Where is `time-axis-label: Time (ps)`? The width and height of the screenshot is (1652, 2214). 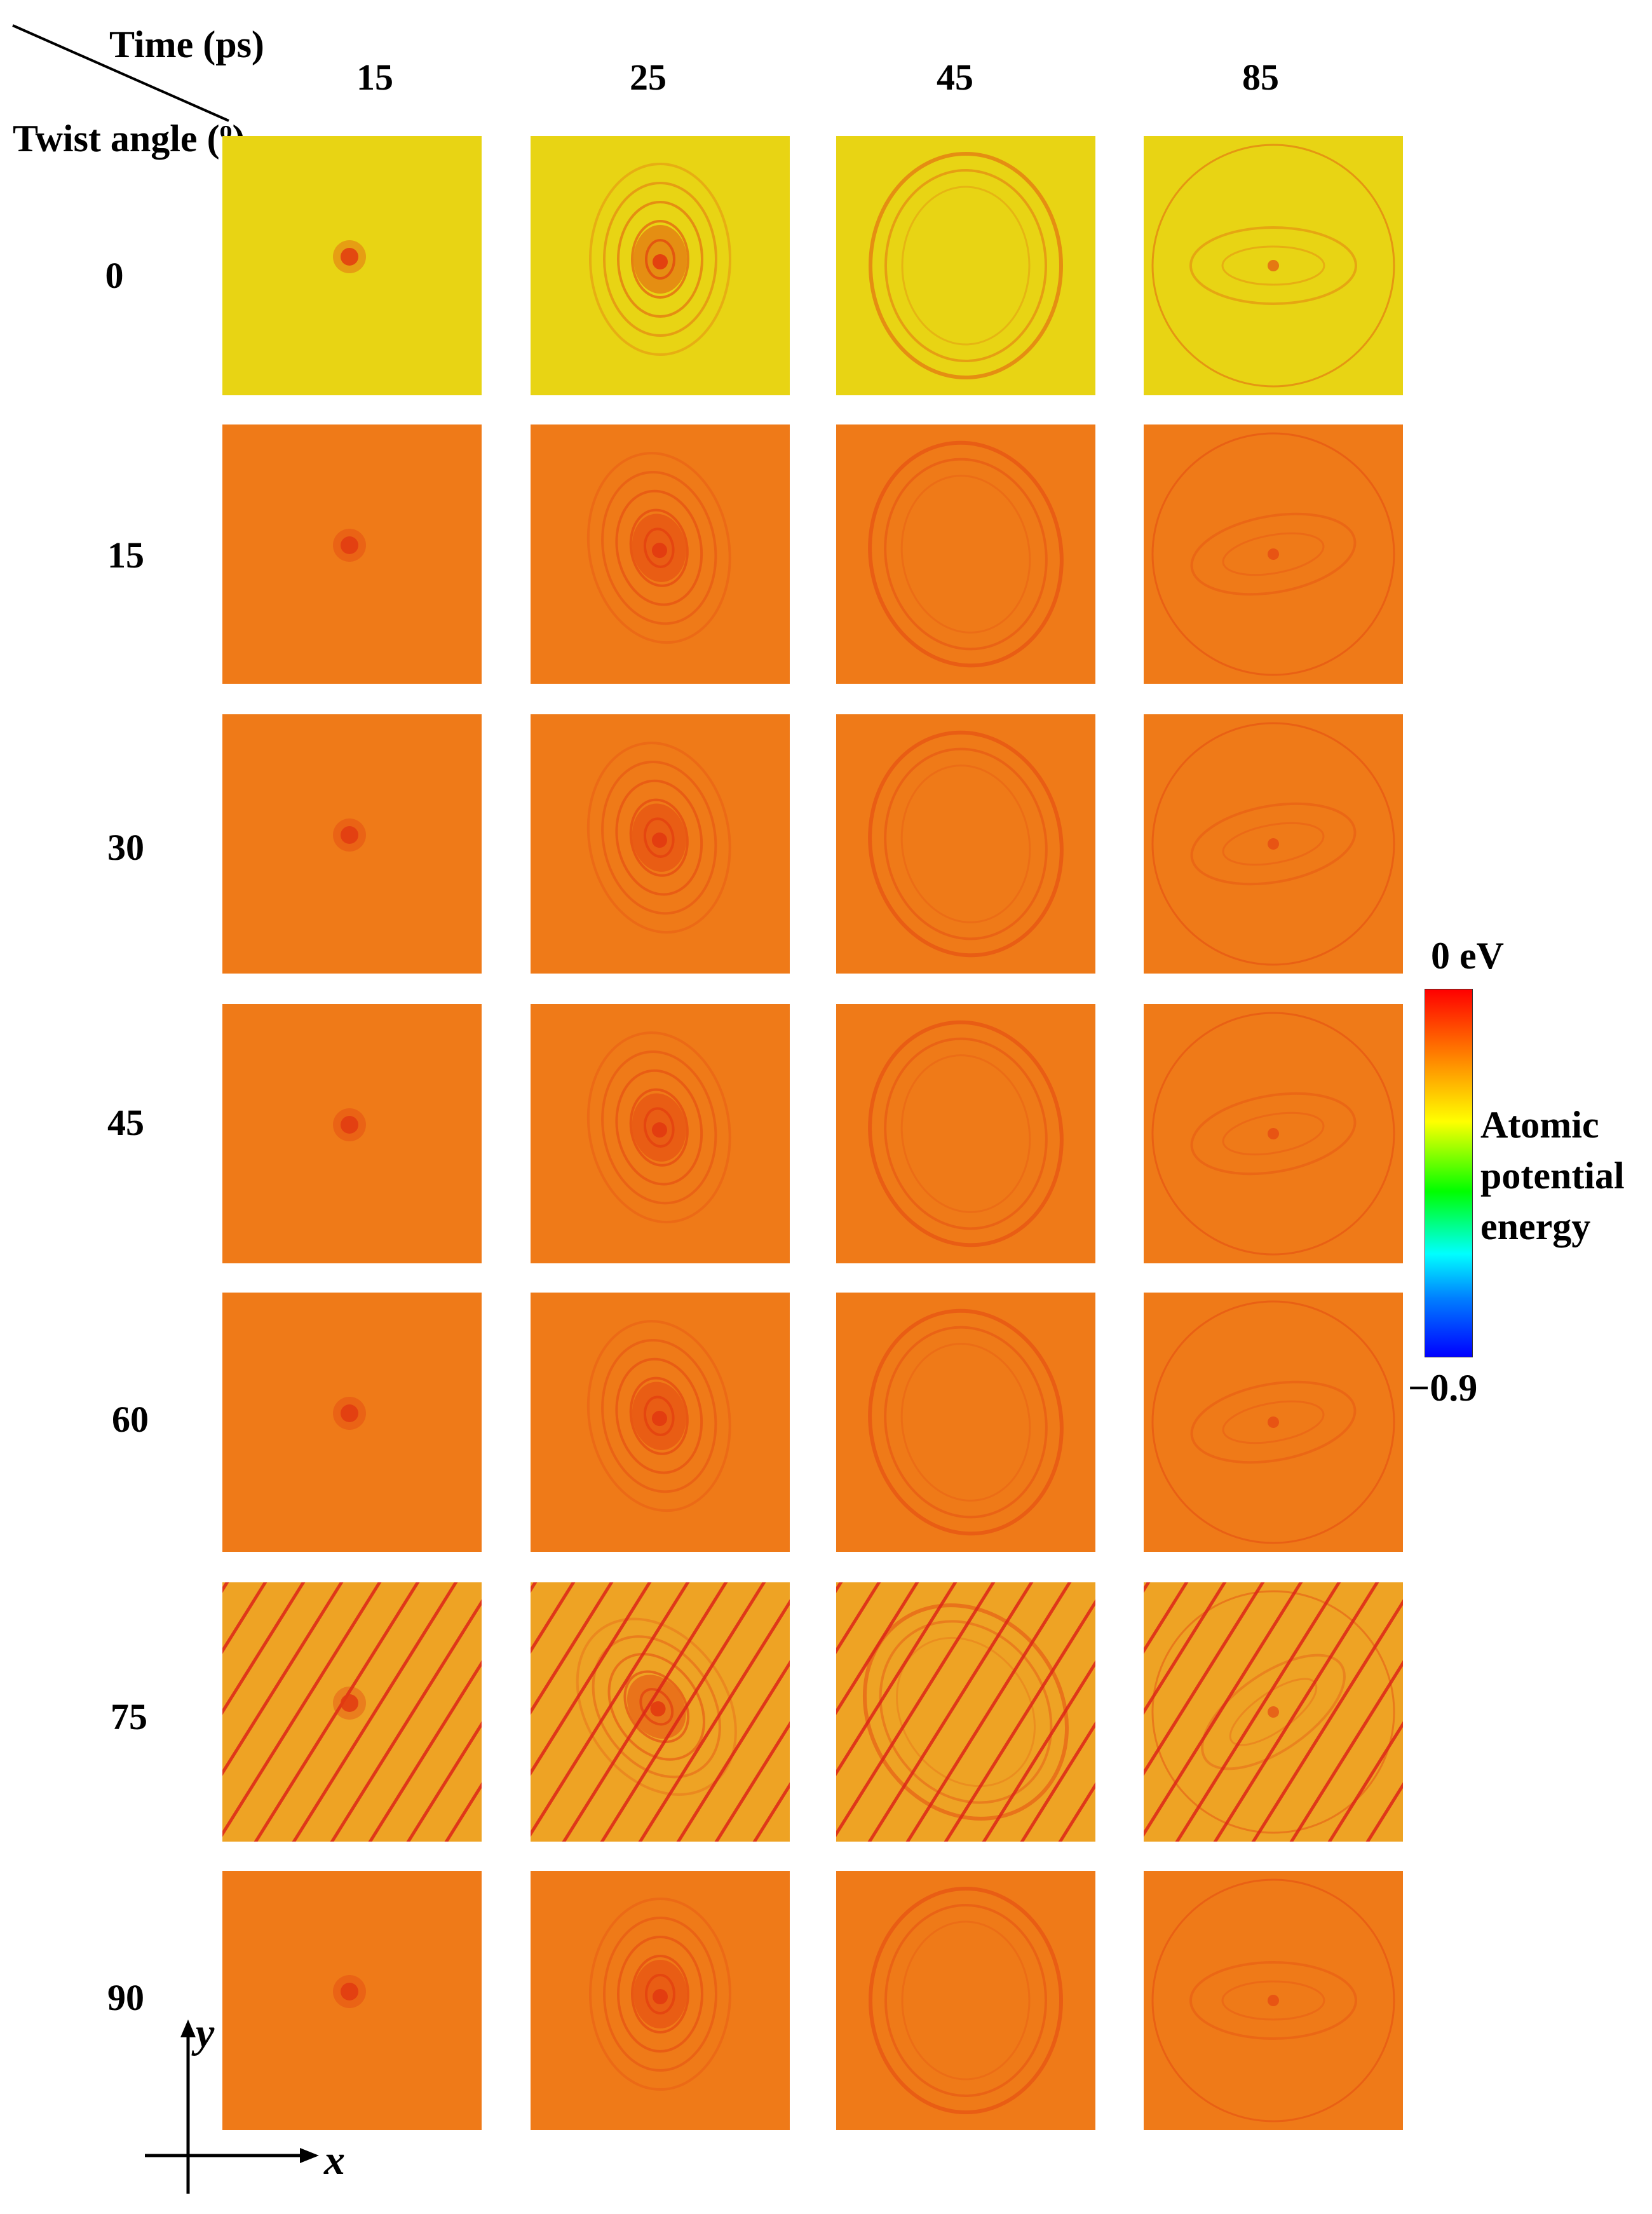
time-axis-label: Time (ps) is located at coordinates (187, 44).